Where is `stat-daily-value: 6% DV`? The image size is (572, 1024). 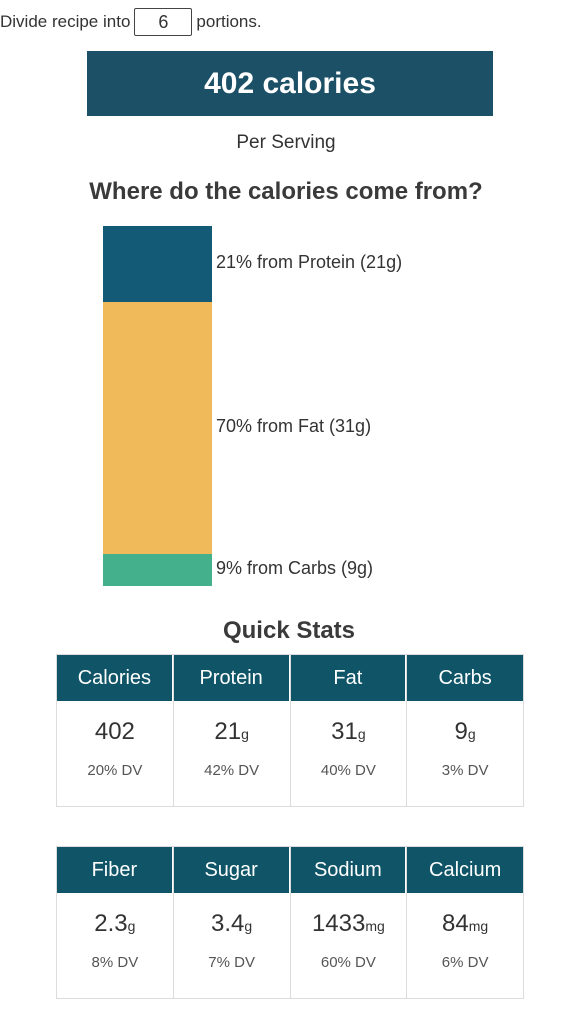
stat-daily-value: 6% DV is located at coordinates (465, 962).